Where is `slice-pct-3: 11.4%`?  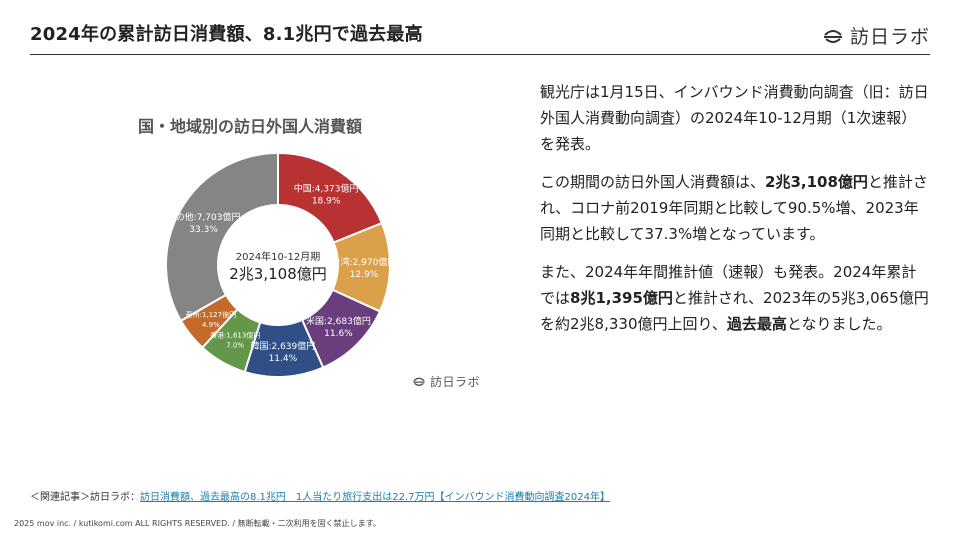 slice-pct-3: 11.4% is located at coordinates (283, 359).